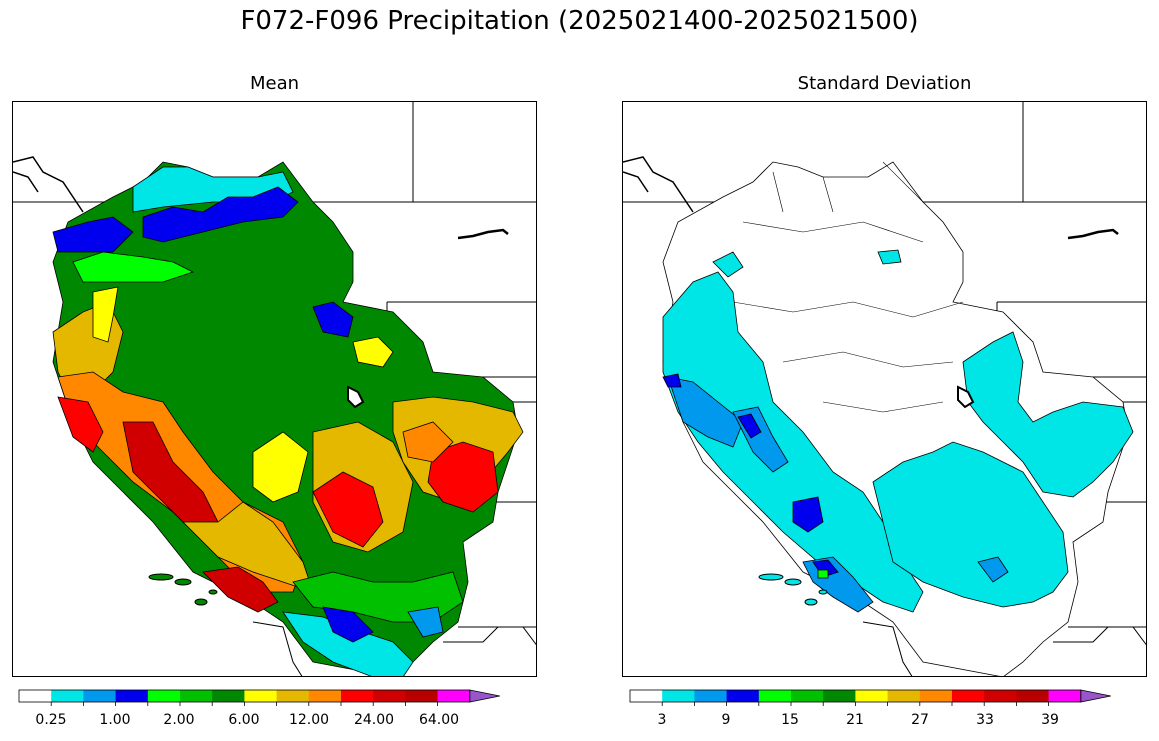 The image size is (1159, 741). Describe the element at coordinates (484, 696) in the screenshot. I see `mean-colorbar-extension` at that location.